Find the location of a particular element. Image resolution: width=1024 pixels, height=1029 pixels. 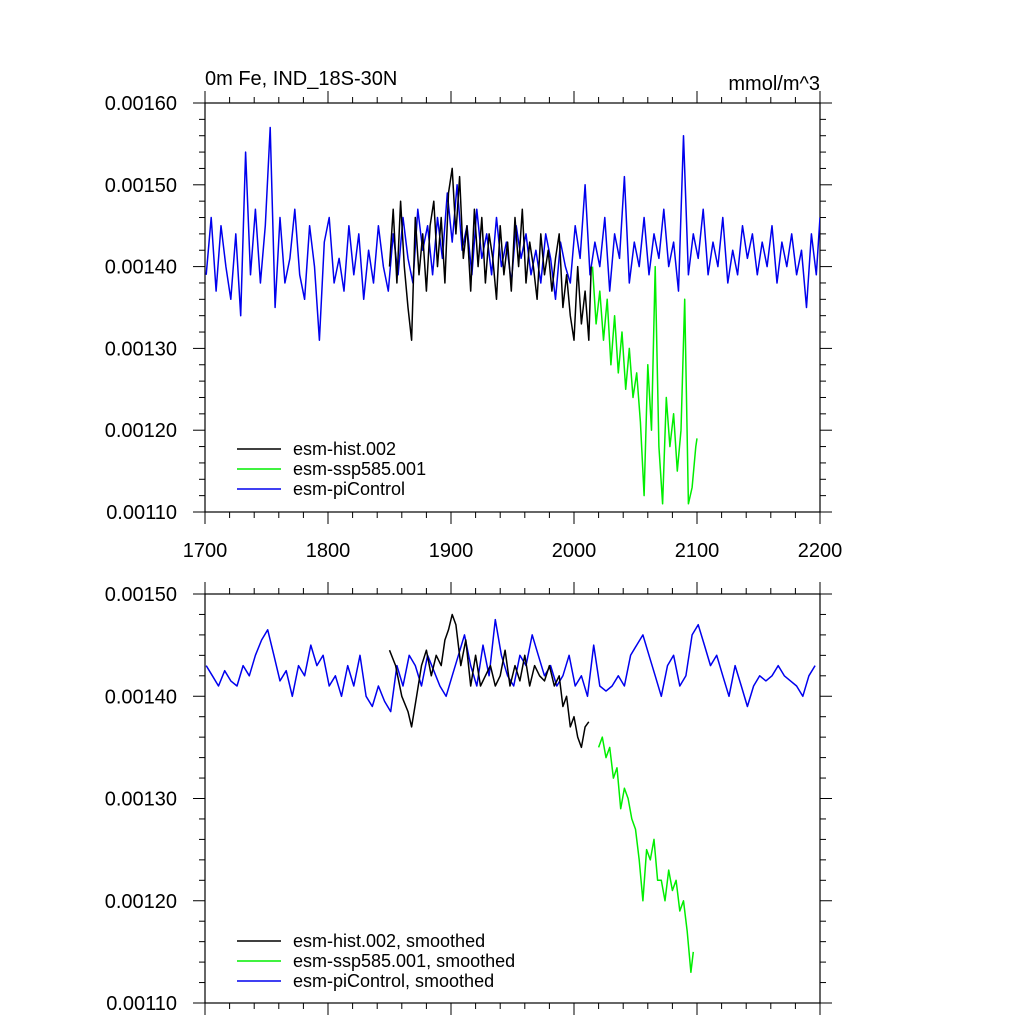

panel1-x-tick-label: 2000 is located at coordinates (574, 551).